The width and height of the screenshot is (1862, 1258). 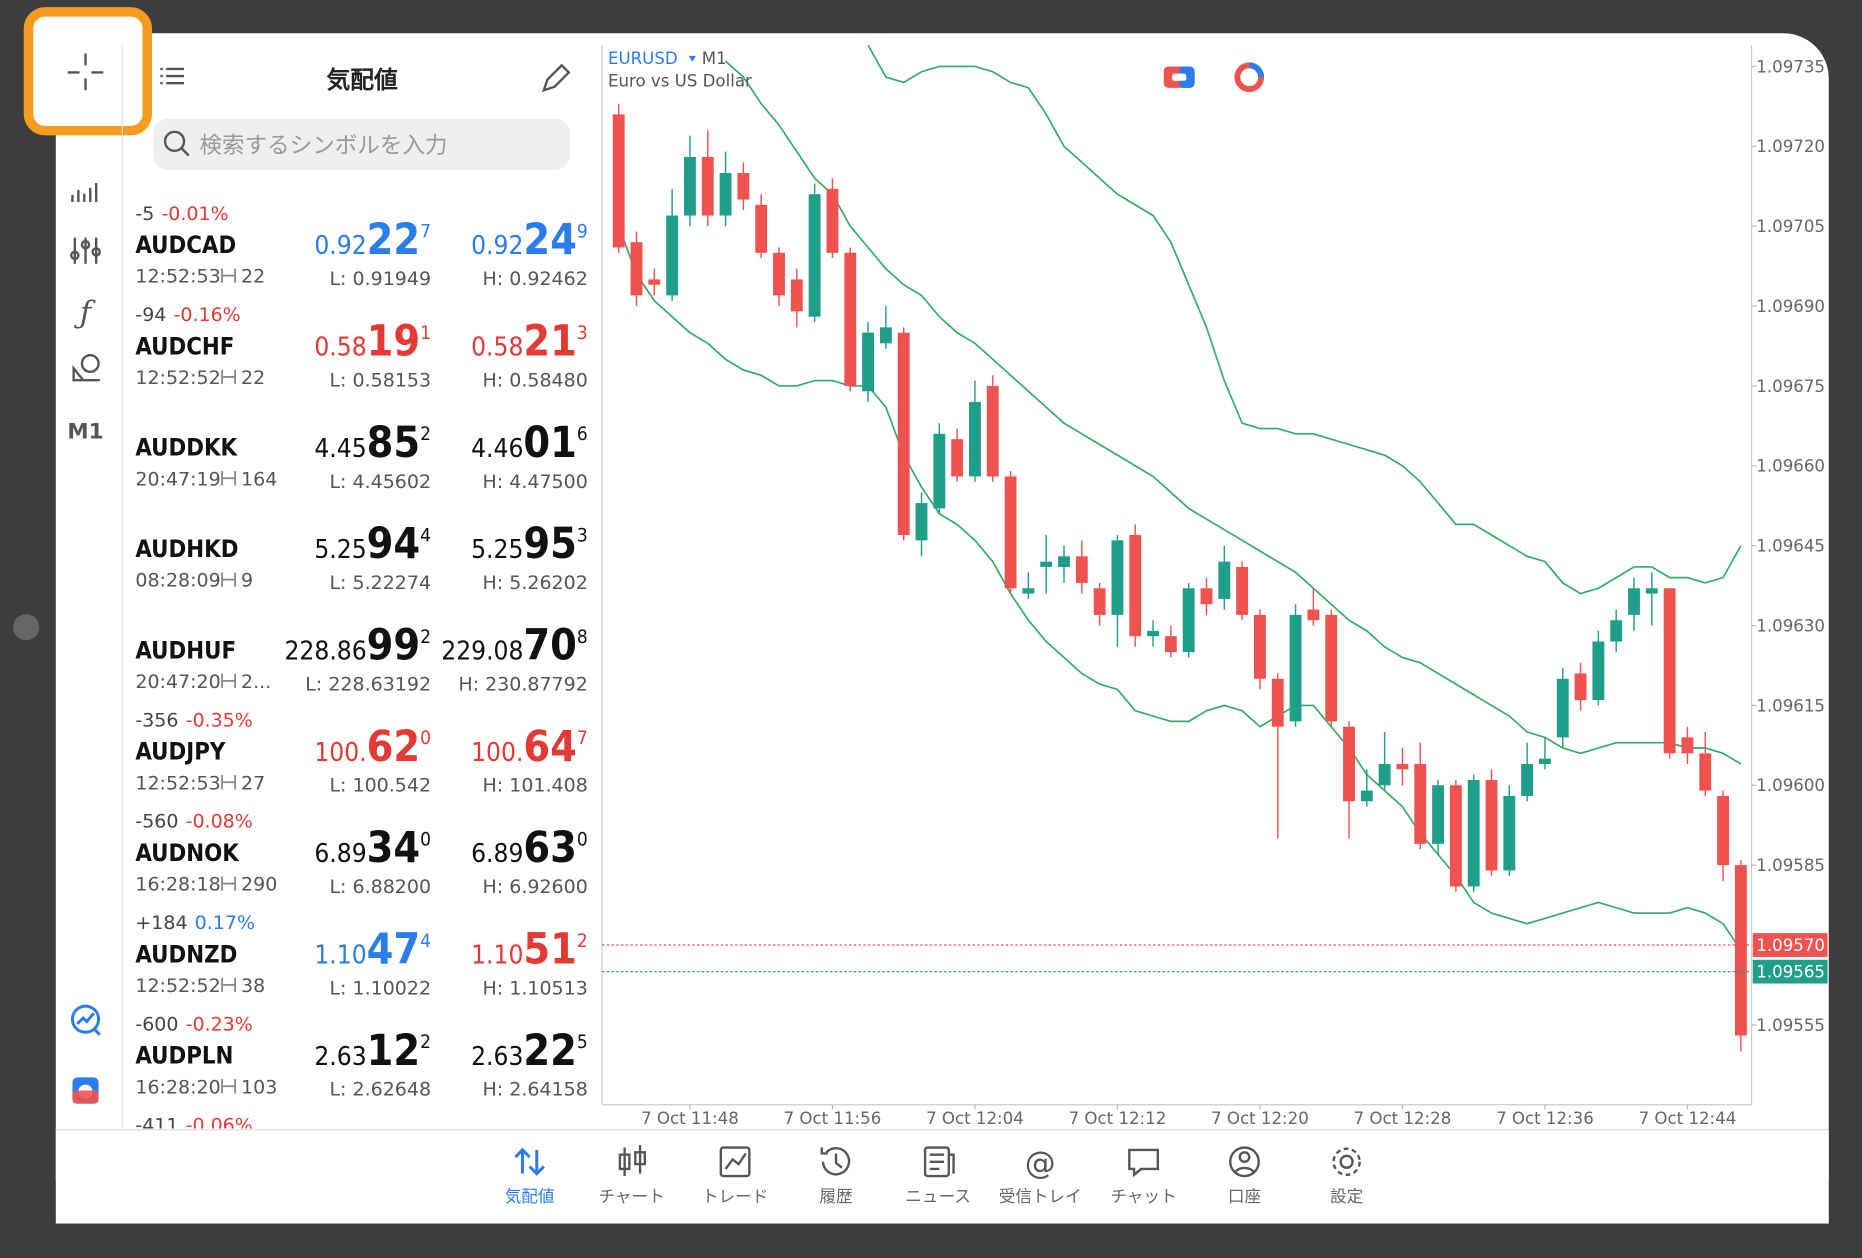 What do you see at coordinates (340, 1057) in the screenshot?
I see `bid-price-head: 2.63` at bounding box center [340, 1057].